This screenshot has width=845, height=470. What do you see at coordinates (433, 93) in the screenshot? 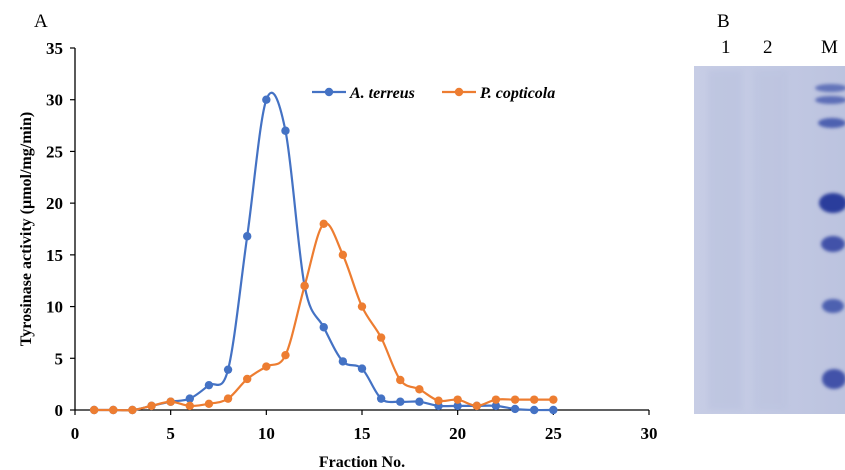
I see `chart-legend: A. terreus P. copticola` at bounding box center [433, 93].